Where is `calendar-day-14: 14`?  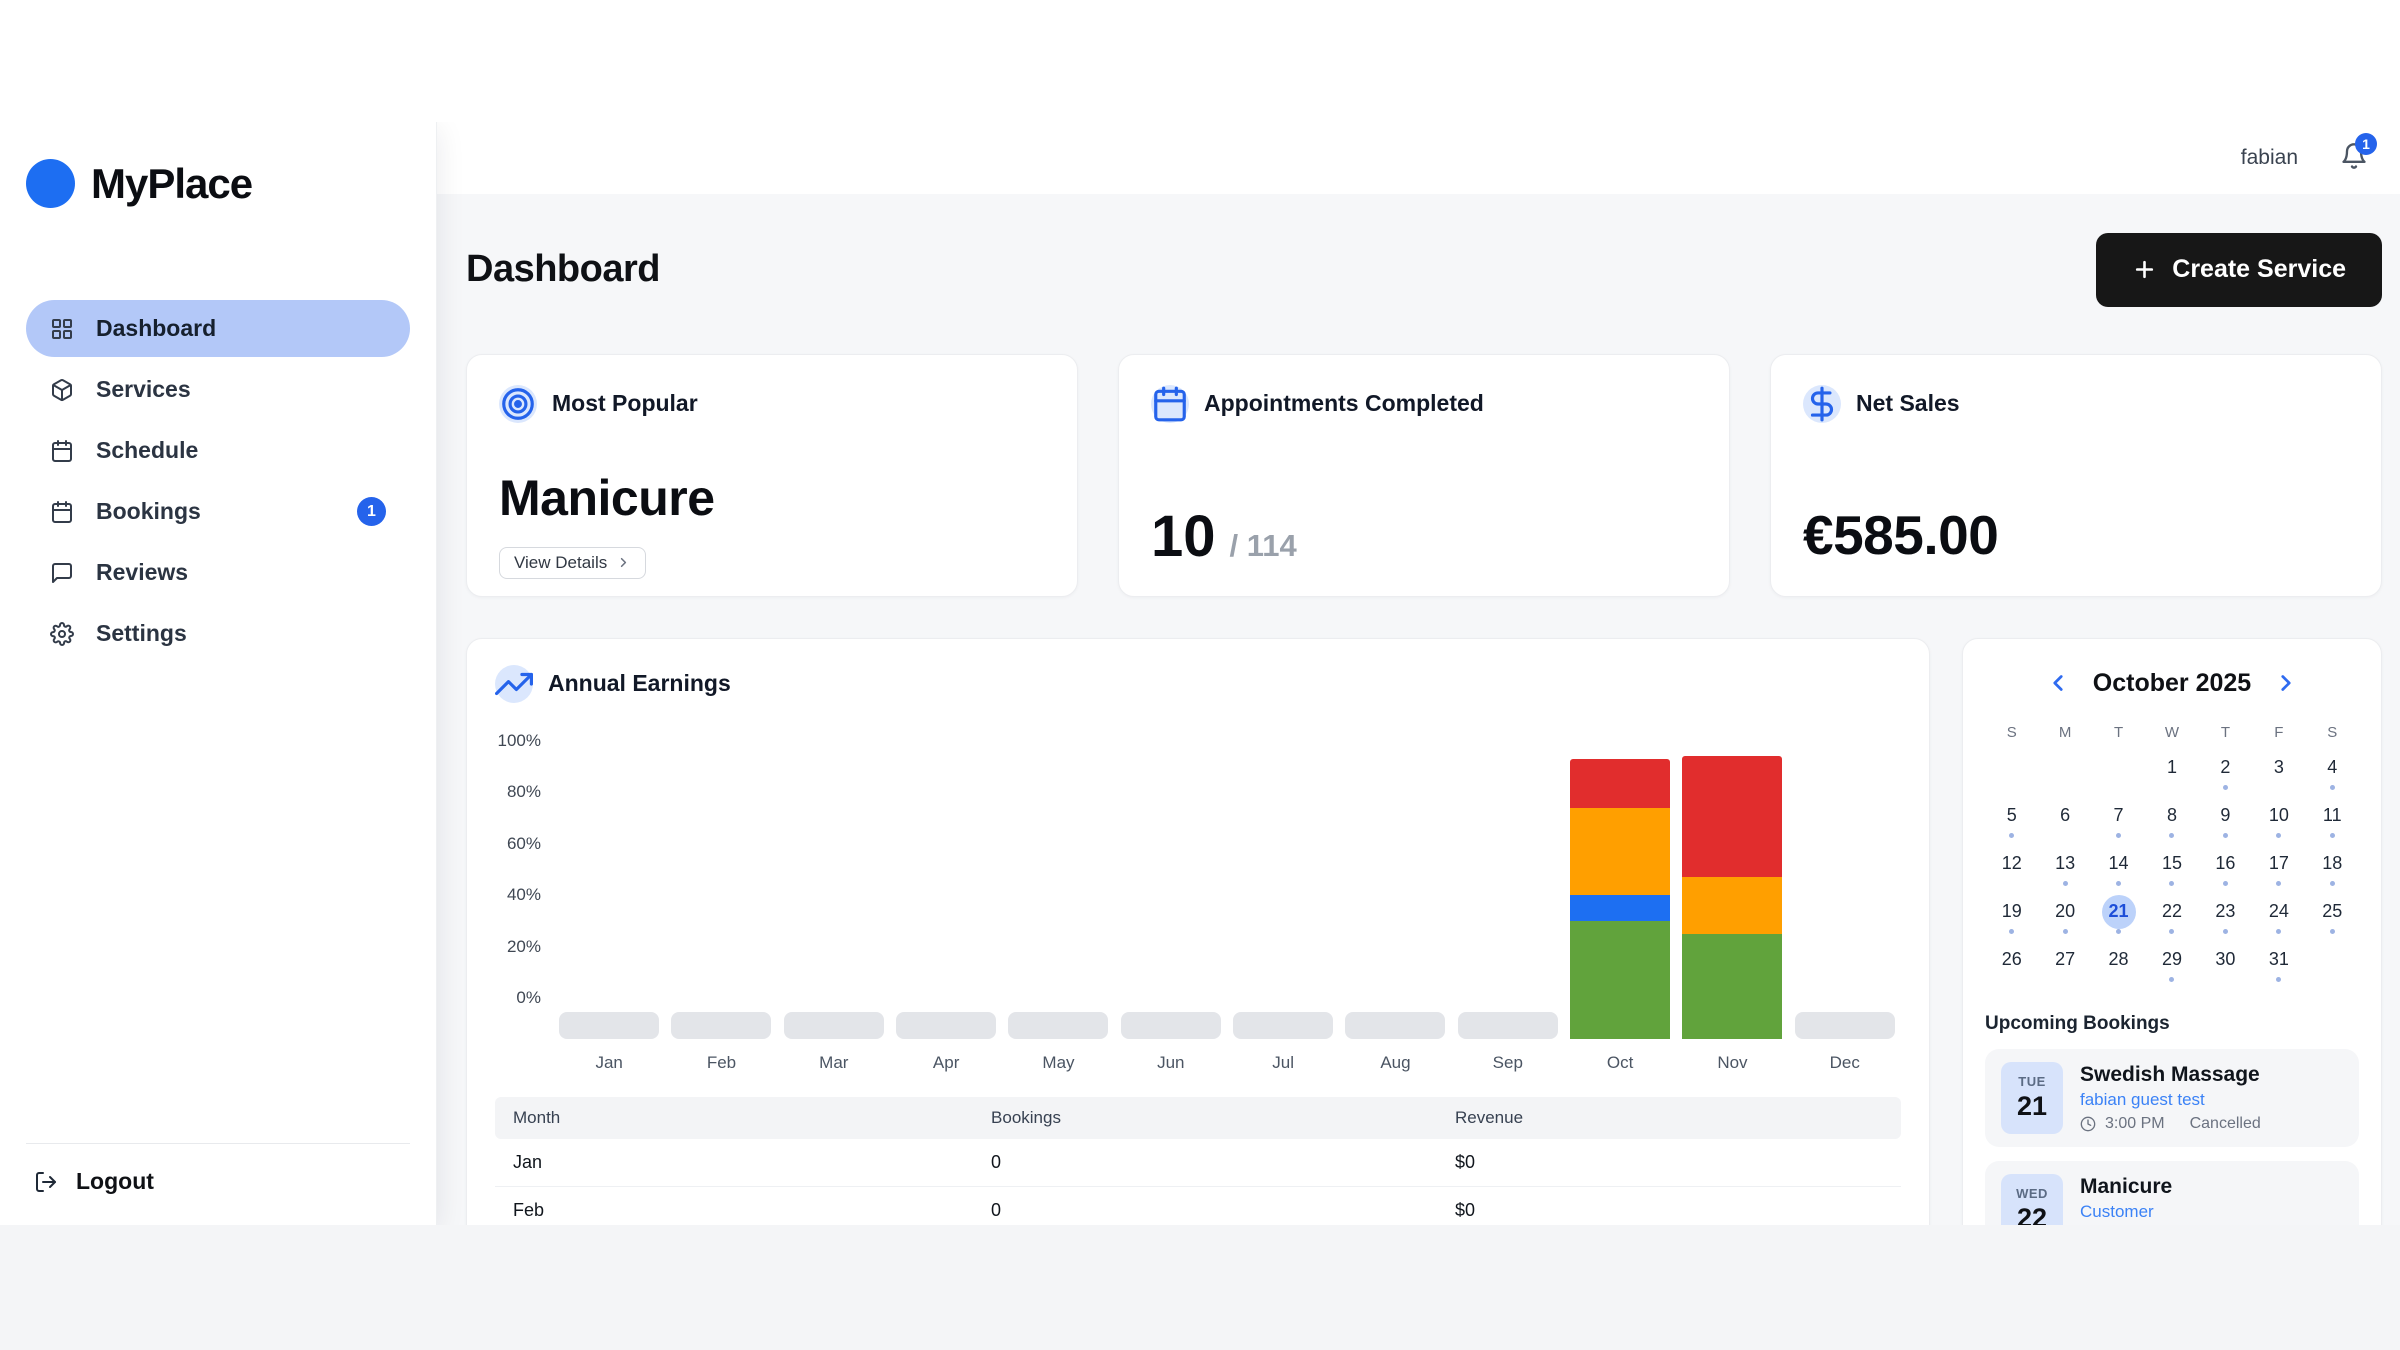
calendar-day-14: 14 is located at coordinates (2118, 869).